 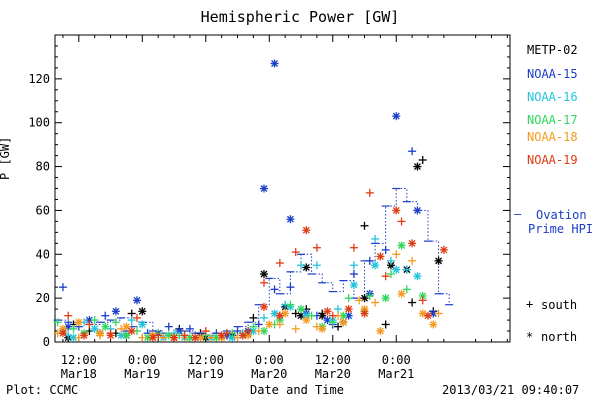 I want to click on legend-south-label: south, so click(x=559, y=305).